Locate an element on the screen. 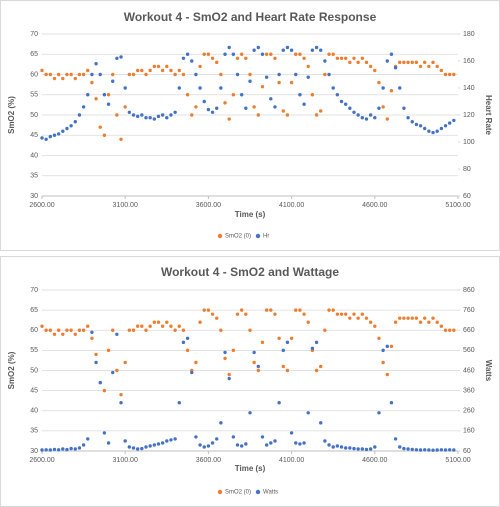 The image size is (500, 507). y-tick-label: 40 is located at coordinates (34, 411).